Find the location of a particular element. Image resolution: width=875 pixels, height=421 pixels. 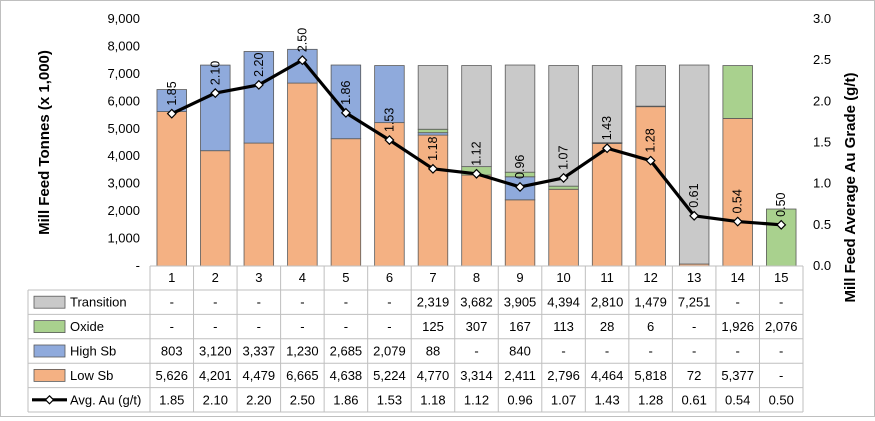

x-tick-label-12: 12 is located at coordinates (650, 277).